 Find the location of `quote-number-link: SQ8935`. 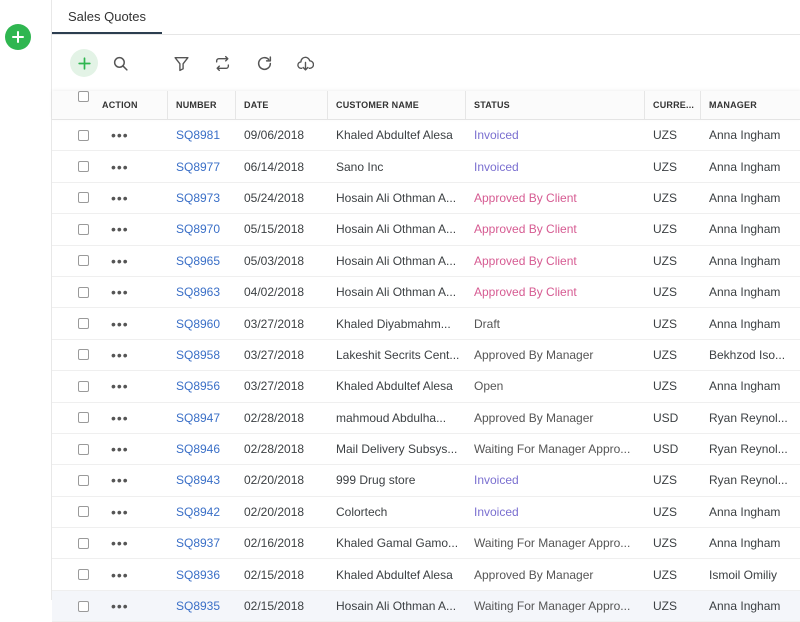

quote-number-link: SQ8935 is located at coordinates (198, 606).